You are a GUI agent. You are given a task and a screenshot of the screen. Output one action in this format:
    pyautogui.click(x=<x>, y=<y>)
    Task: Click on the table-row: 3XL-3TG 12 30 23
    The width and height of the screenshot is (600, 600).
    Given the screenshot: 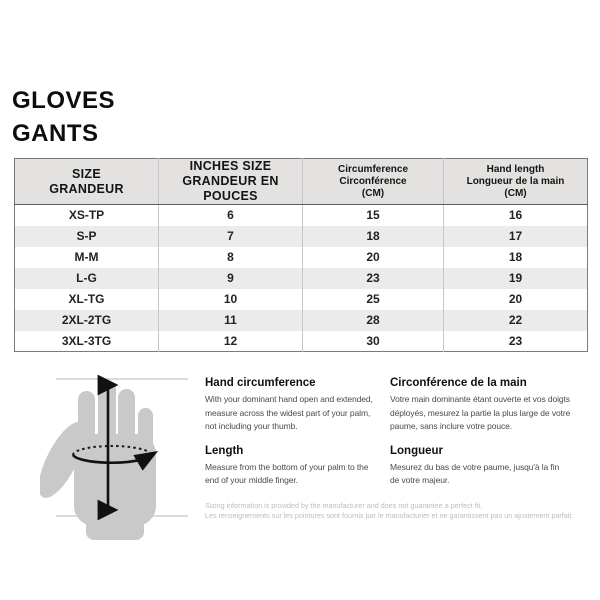 What is the action you would take?
    pyautogui.click(x=301, y=341)
    